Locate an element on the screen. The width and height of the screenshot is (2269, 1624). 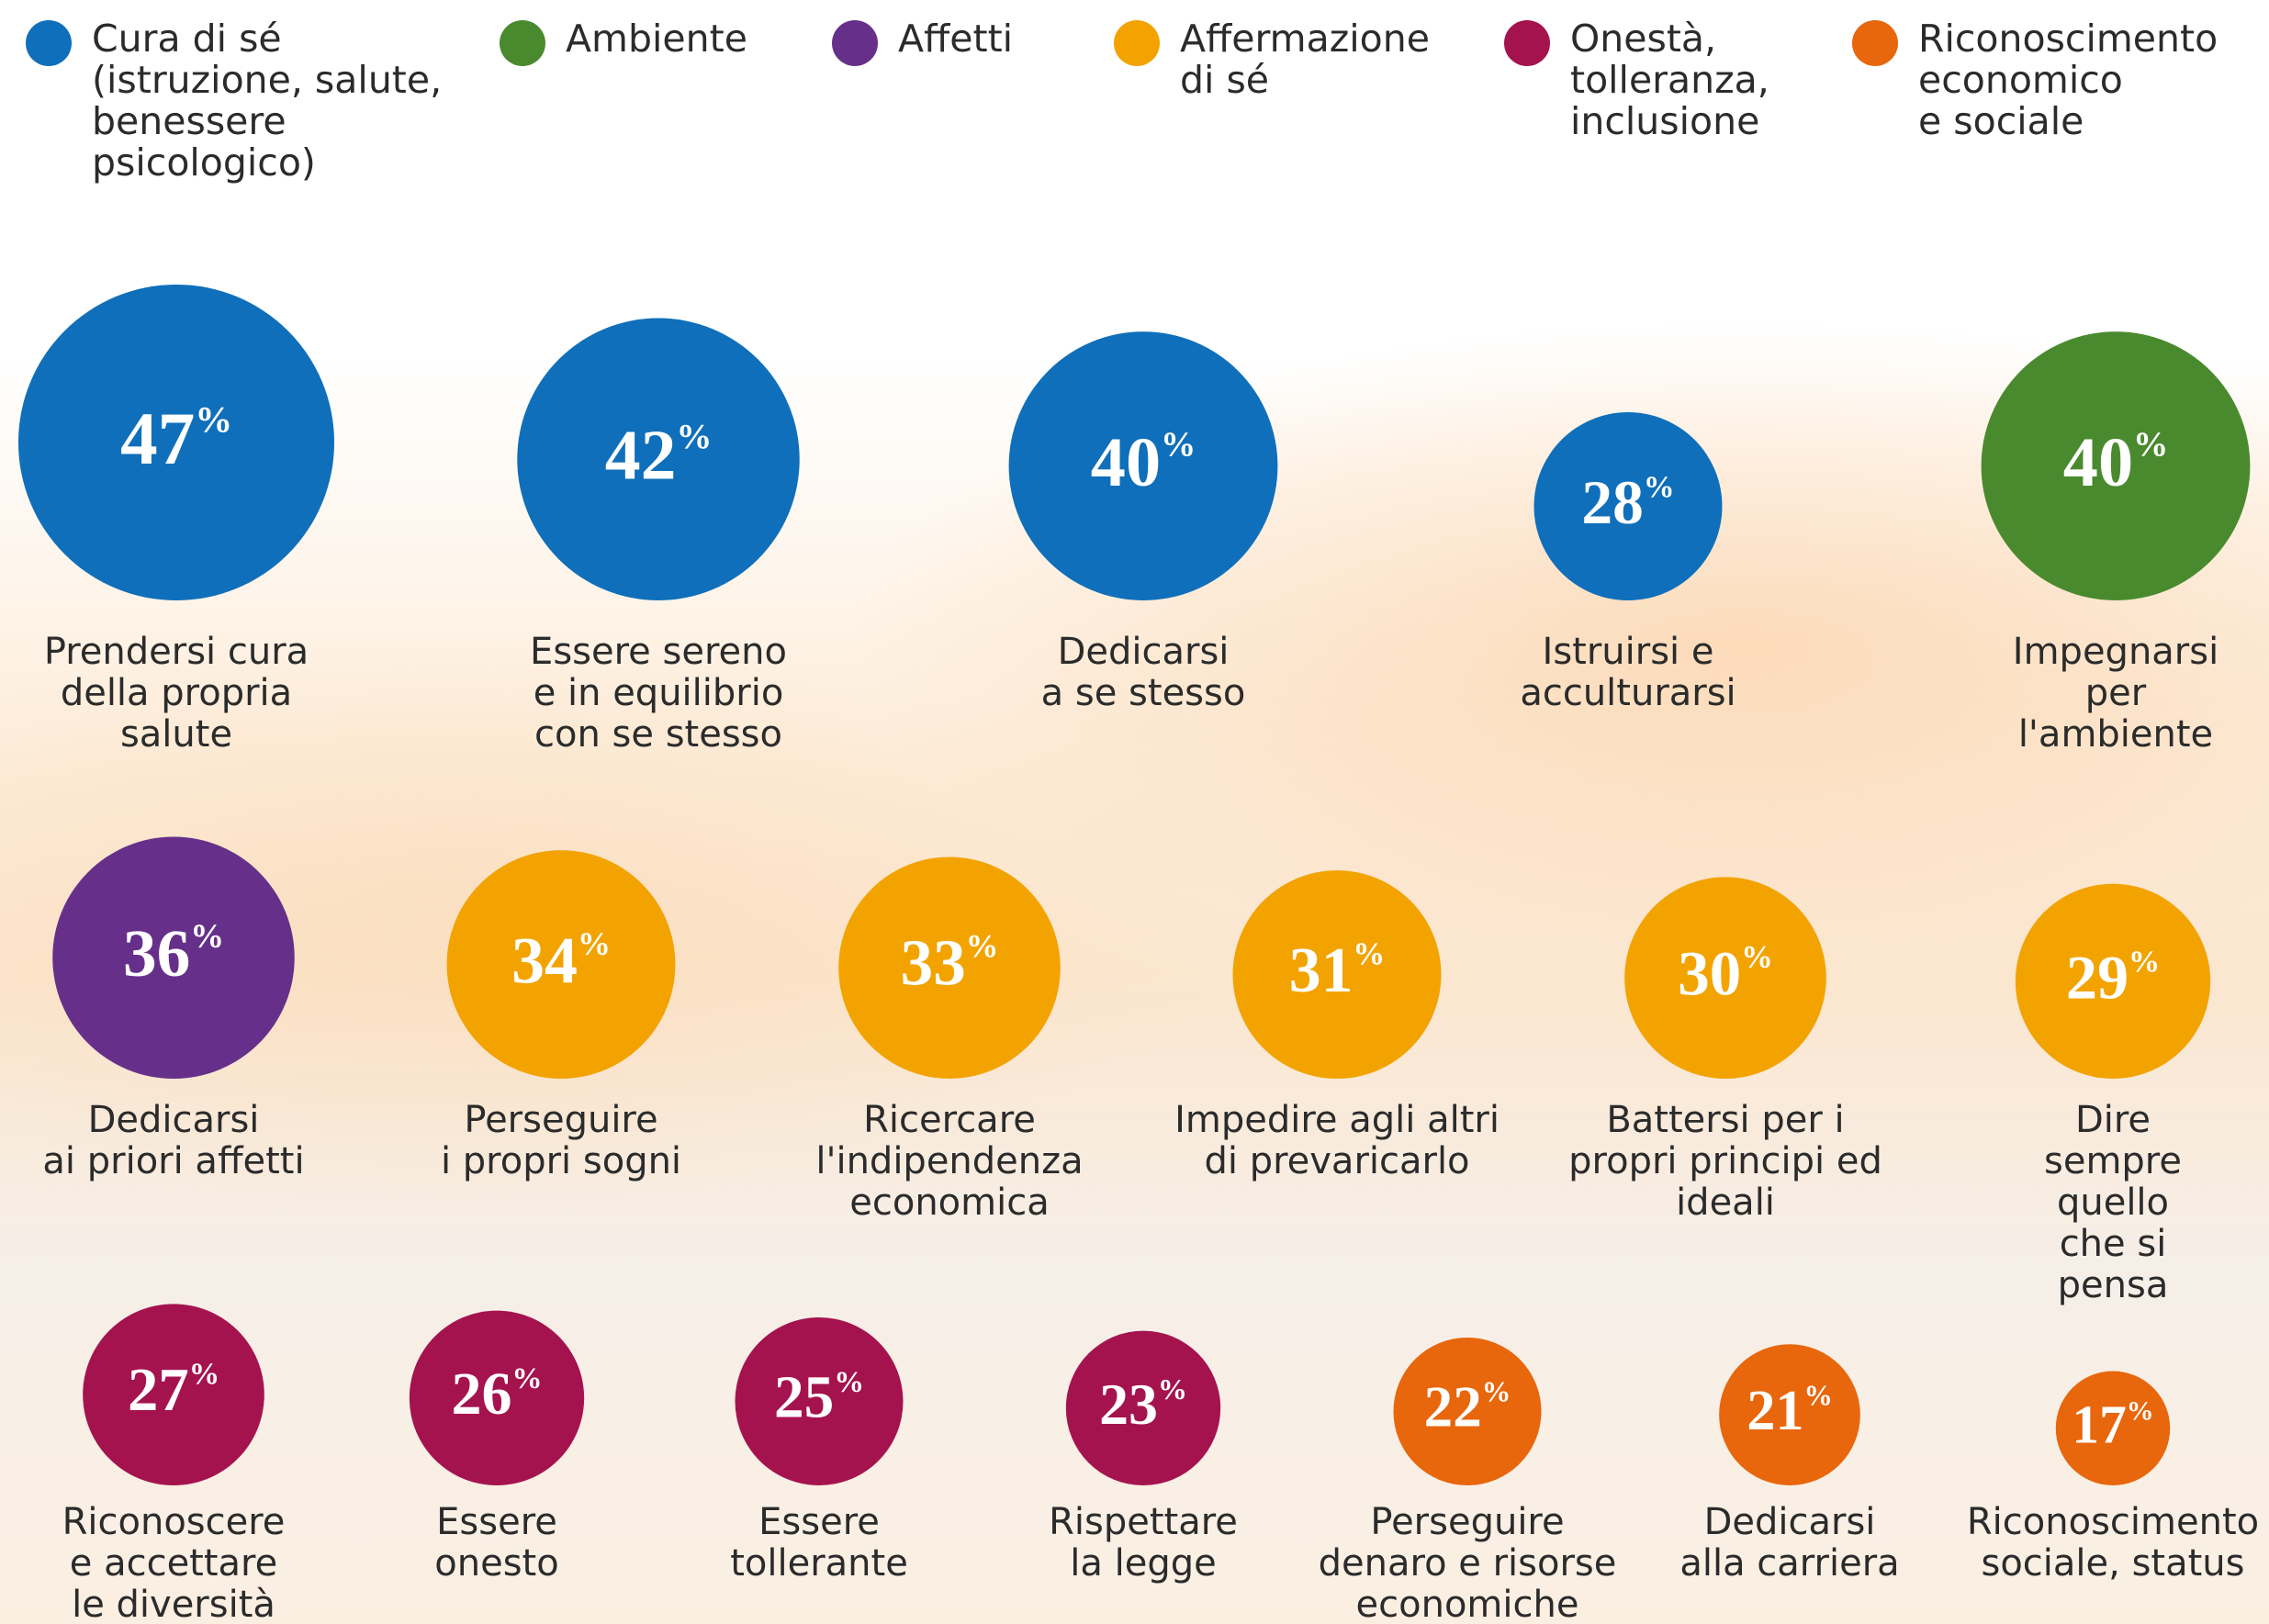
value-number: 36 is located at coordinates (157, 953).